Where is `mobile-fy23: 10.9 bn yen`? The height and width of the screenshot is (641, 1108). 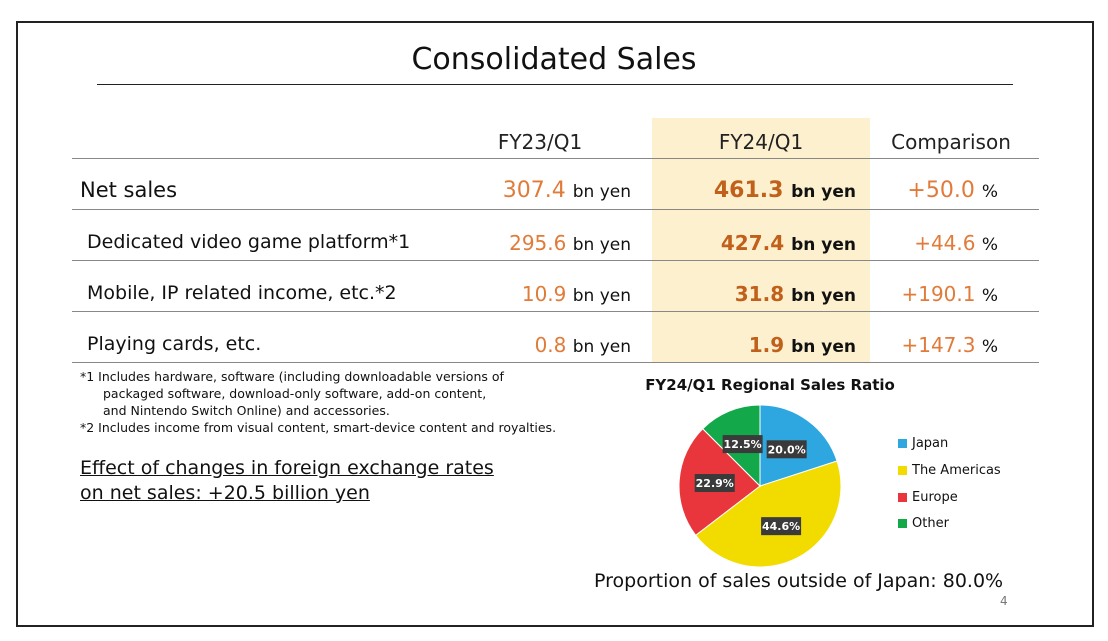
mobile-fy23: 10.9 bn yen is located at coordinates (576, 294).